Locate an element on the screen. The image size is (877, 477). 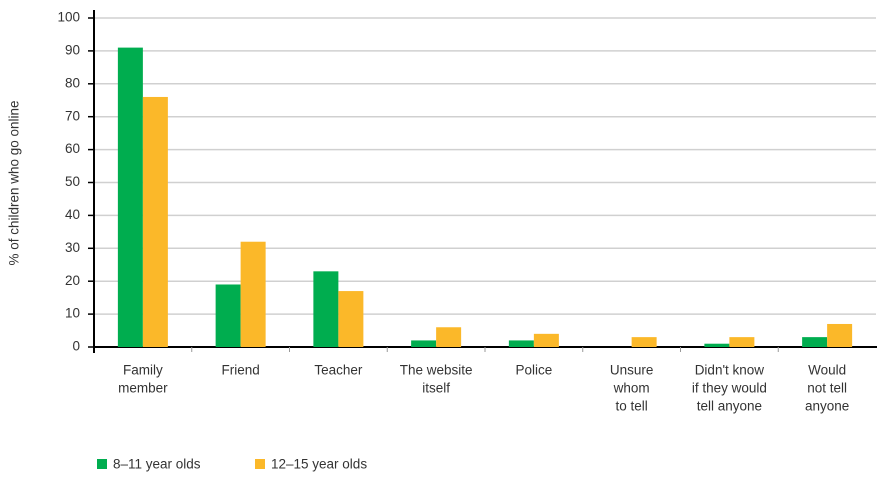
y-tick-label: 30 is located at coordinates (72, 247).